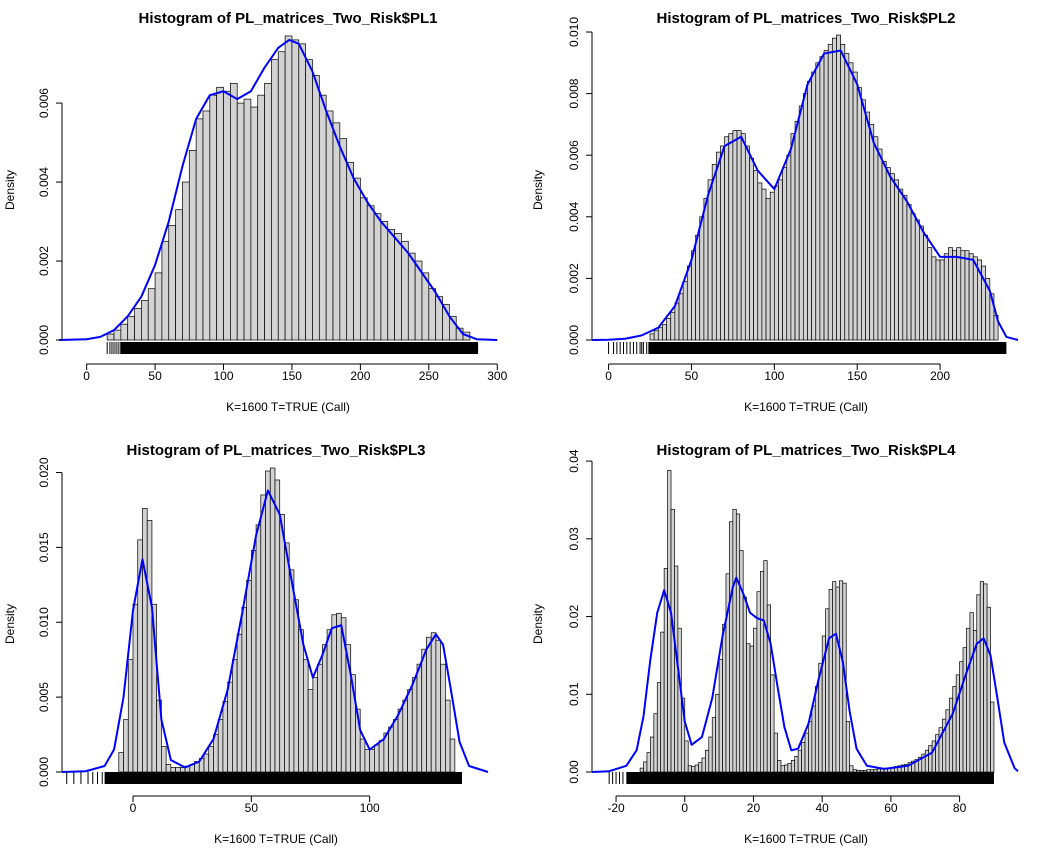 The image size is (1054, 863). I want to click on y-tick-label: 0.015, so click(44, 547).